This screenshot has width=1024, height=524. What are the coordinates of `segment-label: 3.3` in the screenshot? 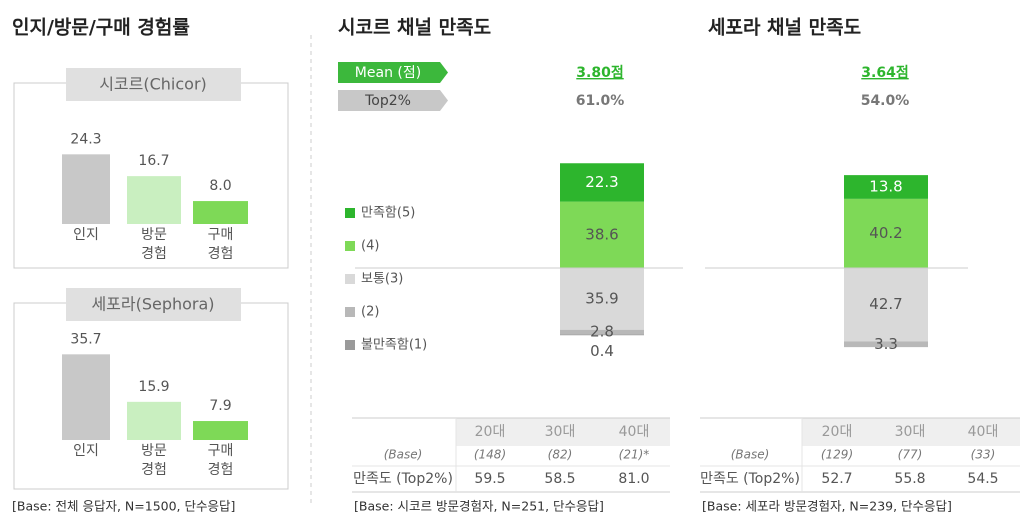 It's located at (886, 344).